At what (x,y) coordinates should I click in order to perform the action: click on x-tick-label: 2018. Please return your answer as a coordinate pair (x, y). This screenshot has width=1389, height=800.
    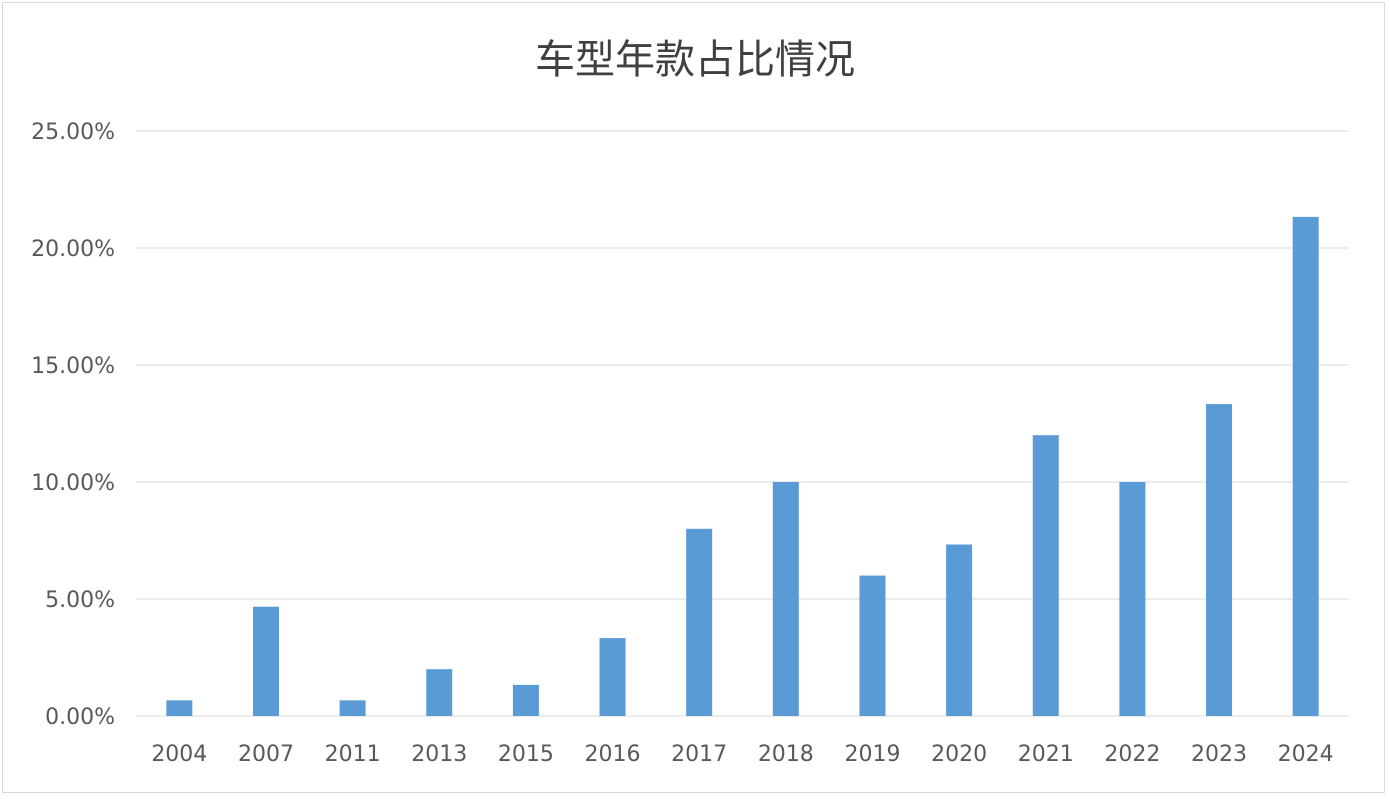
    Looking at the image, I should click on (786, 754).